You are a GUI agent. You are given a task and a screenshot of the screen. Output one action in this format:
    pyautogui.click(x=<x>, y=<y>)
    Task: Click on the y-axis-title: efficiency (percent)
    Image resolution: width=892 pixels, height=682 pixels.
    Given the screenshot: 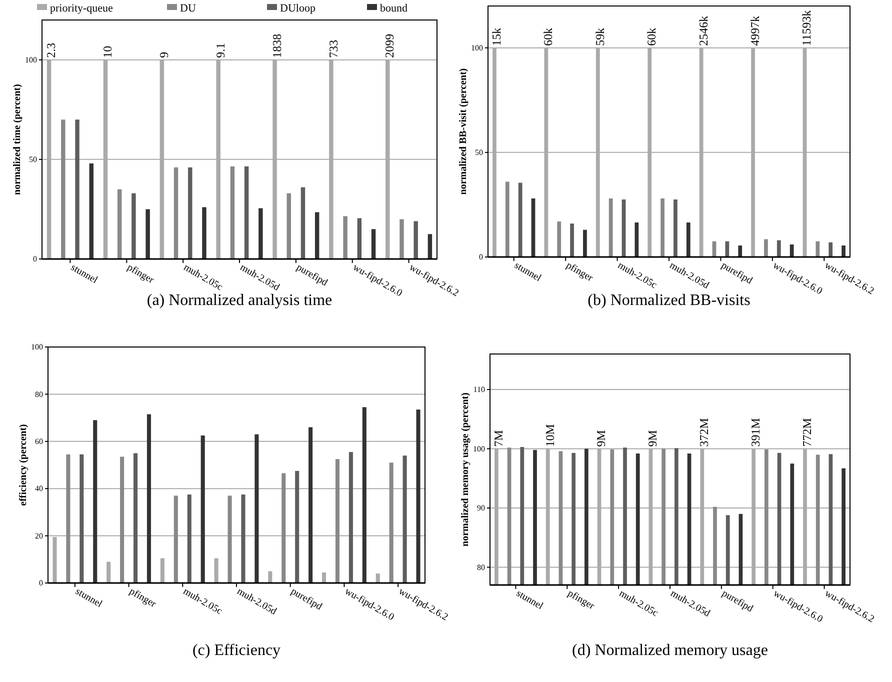 What is the action you would take?
    pyautogui.click(x=23, y=465)
    